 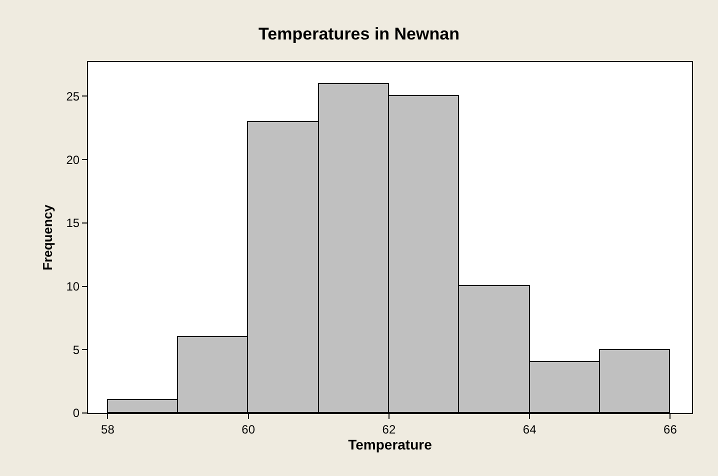 I want to click on x-tick-label: 58, so click(x=108, y=429).